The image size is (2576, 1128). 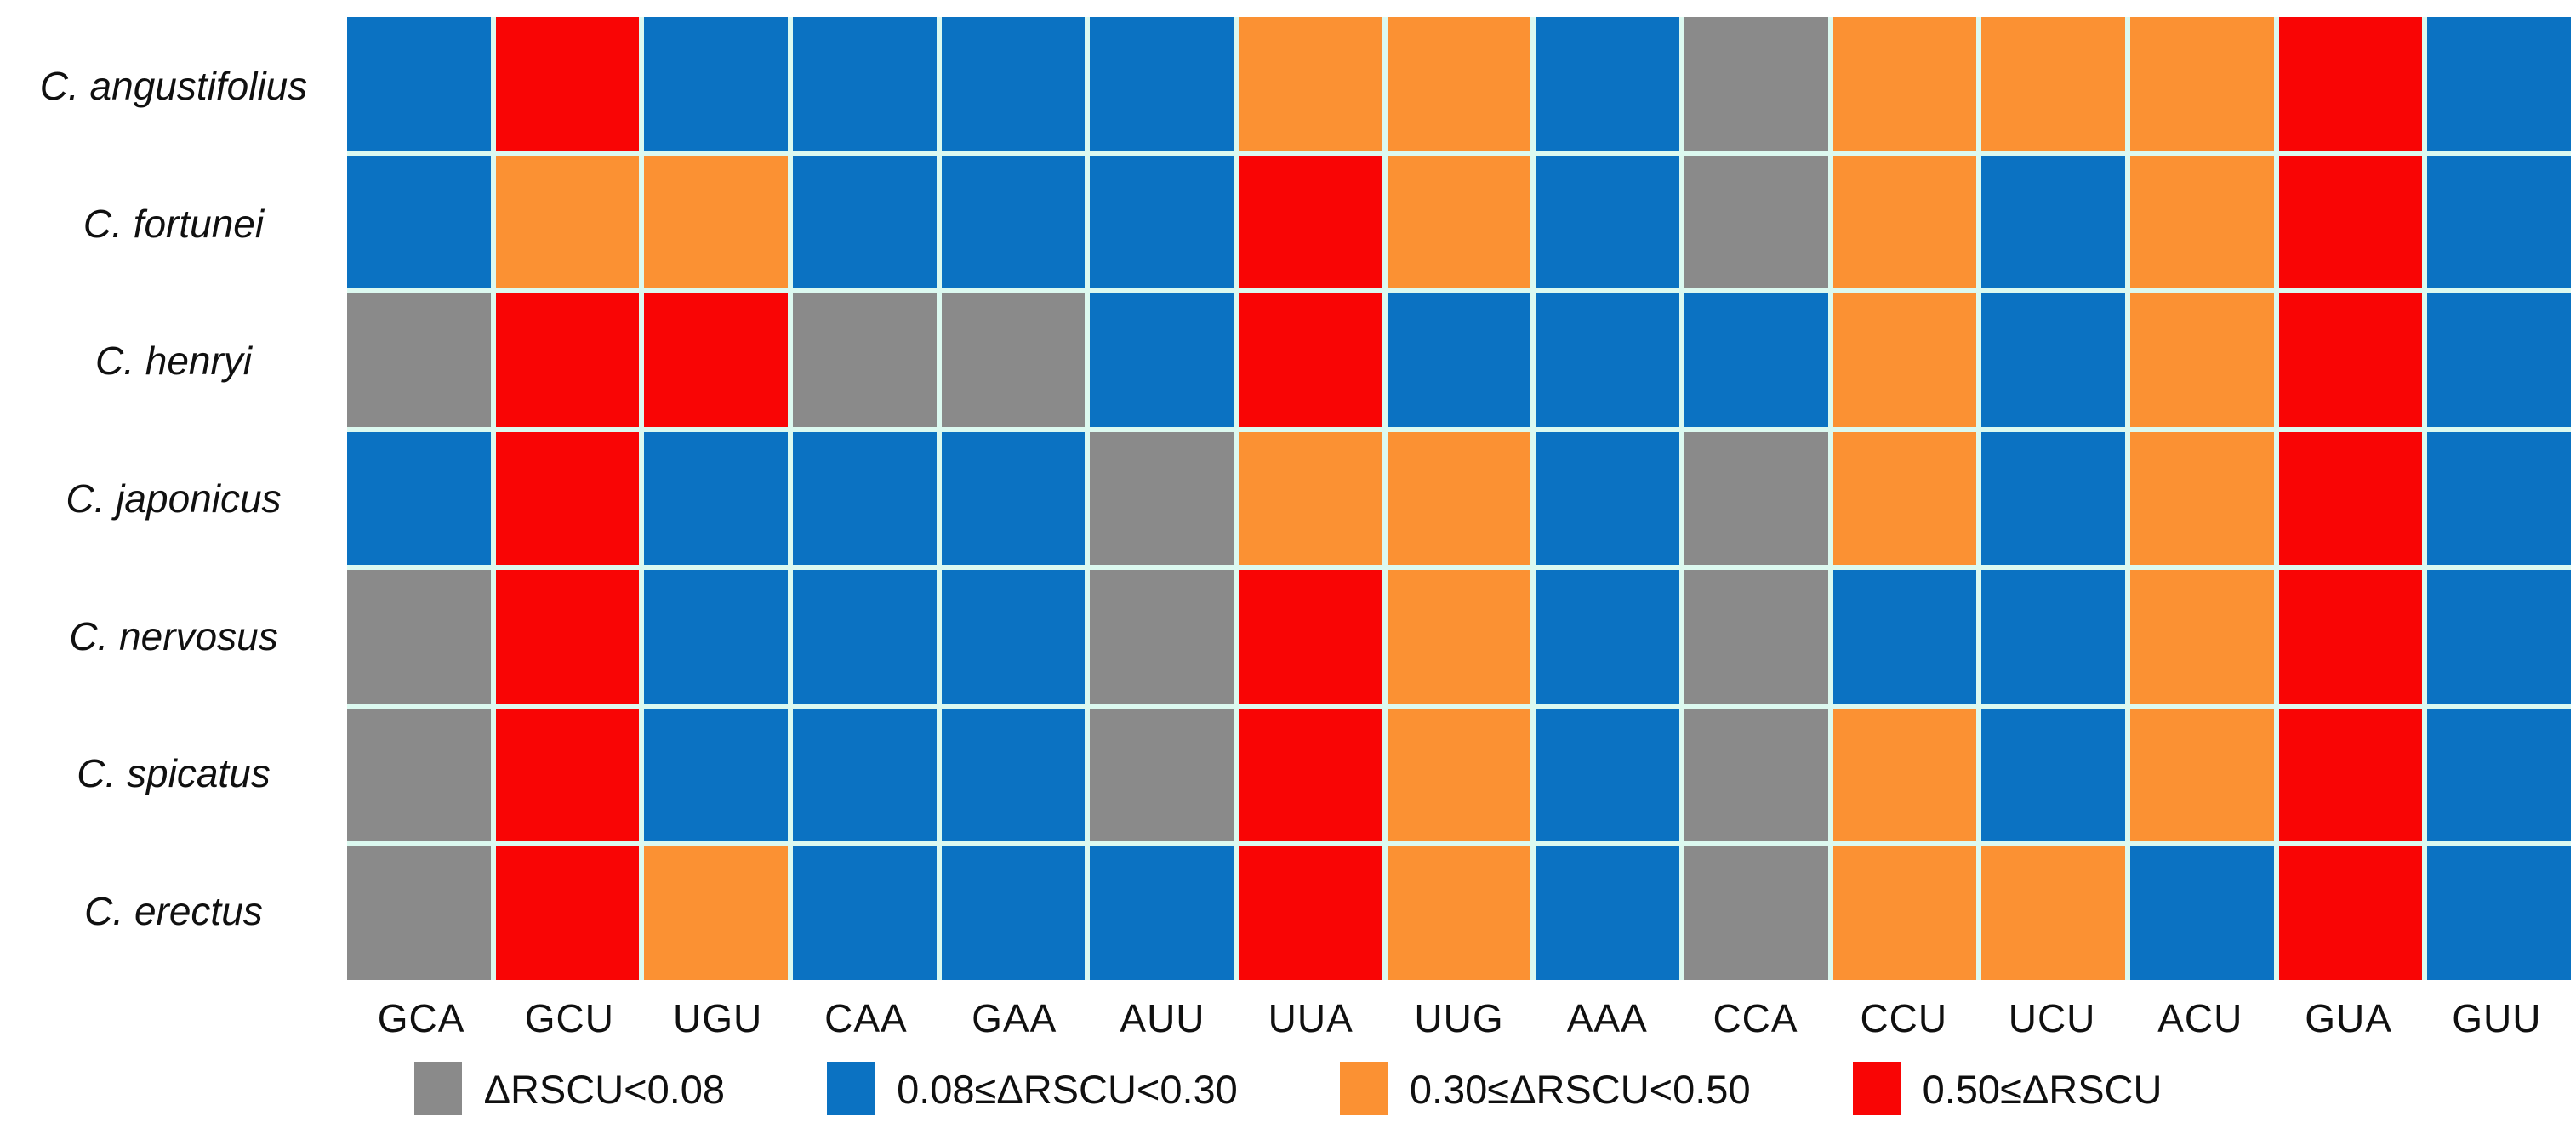 What do you see at coordinates (421, 1018) in the screenshot?
I see `col-label: GCA` at bounding box center [421, 1018].